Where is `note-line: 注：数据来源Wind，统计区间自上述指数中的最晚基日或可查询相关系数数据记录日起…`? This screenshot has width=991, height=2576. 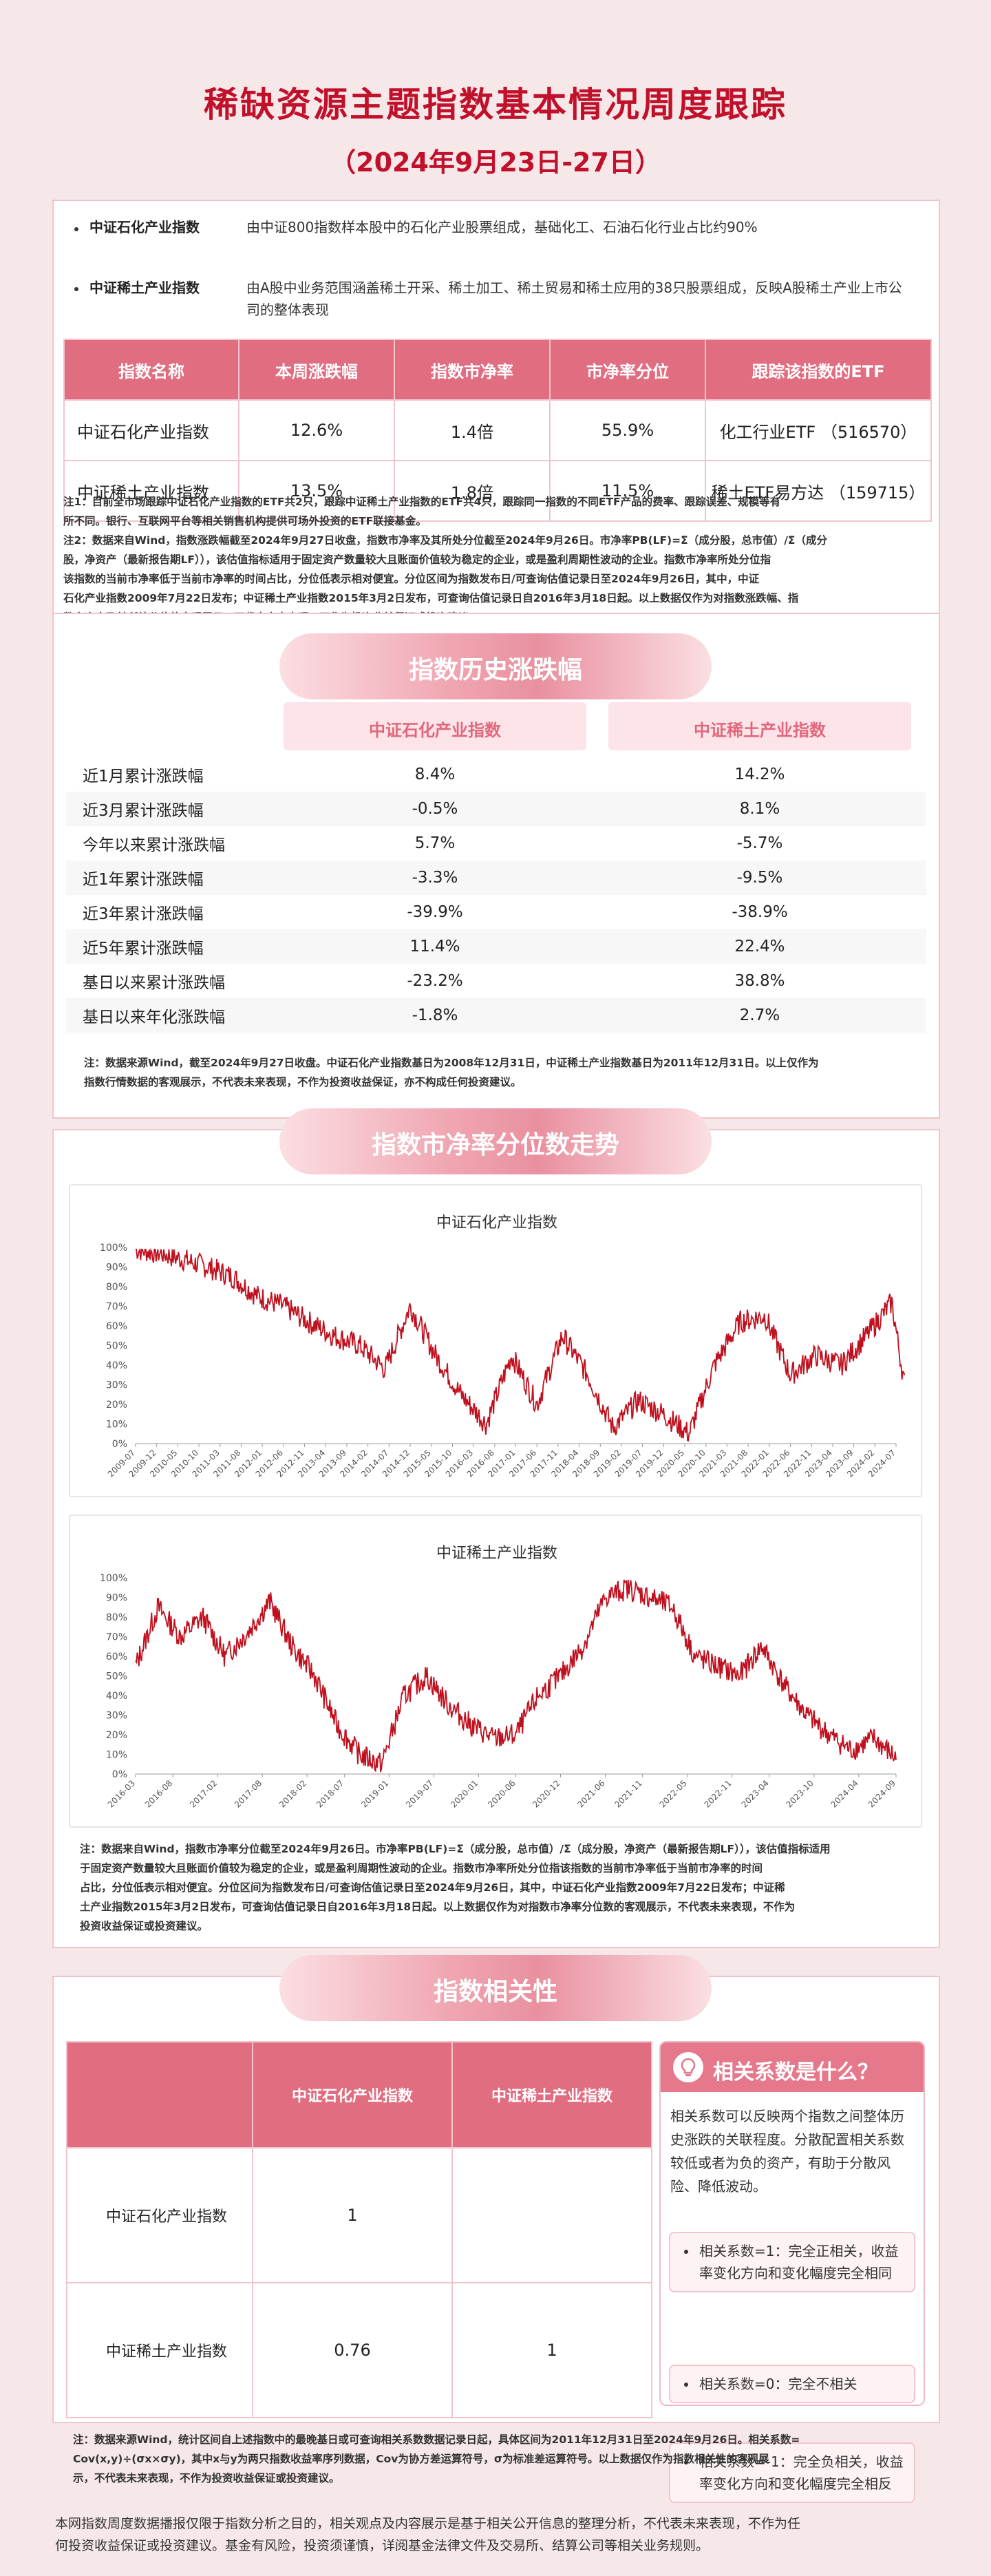 note-line: 注：数据来源Wind，统计区间自上述指数中的最晚基日或可查询相关系数数据记录日起… is located at coordinates (436, 2440).